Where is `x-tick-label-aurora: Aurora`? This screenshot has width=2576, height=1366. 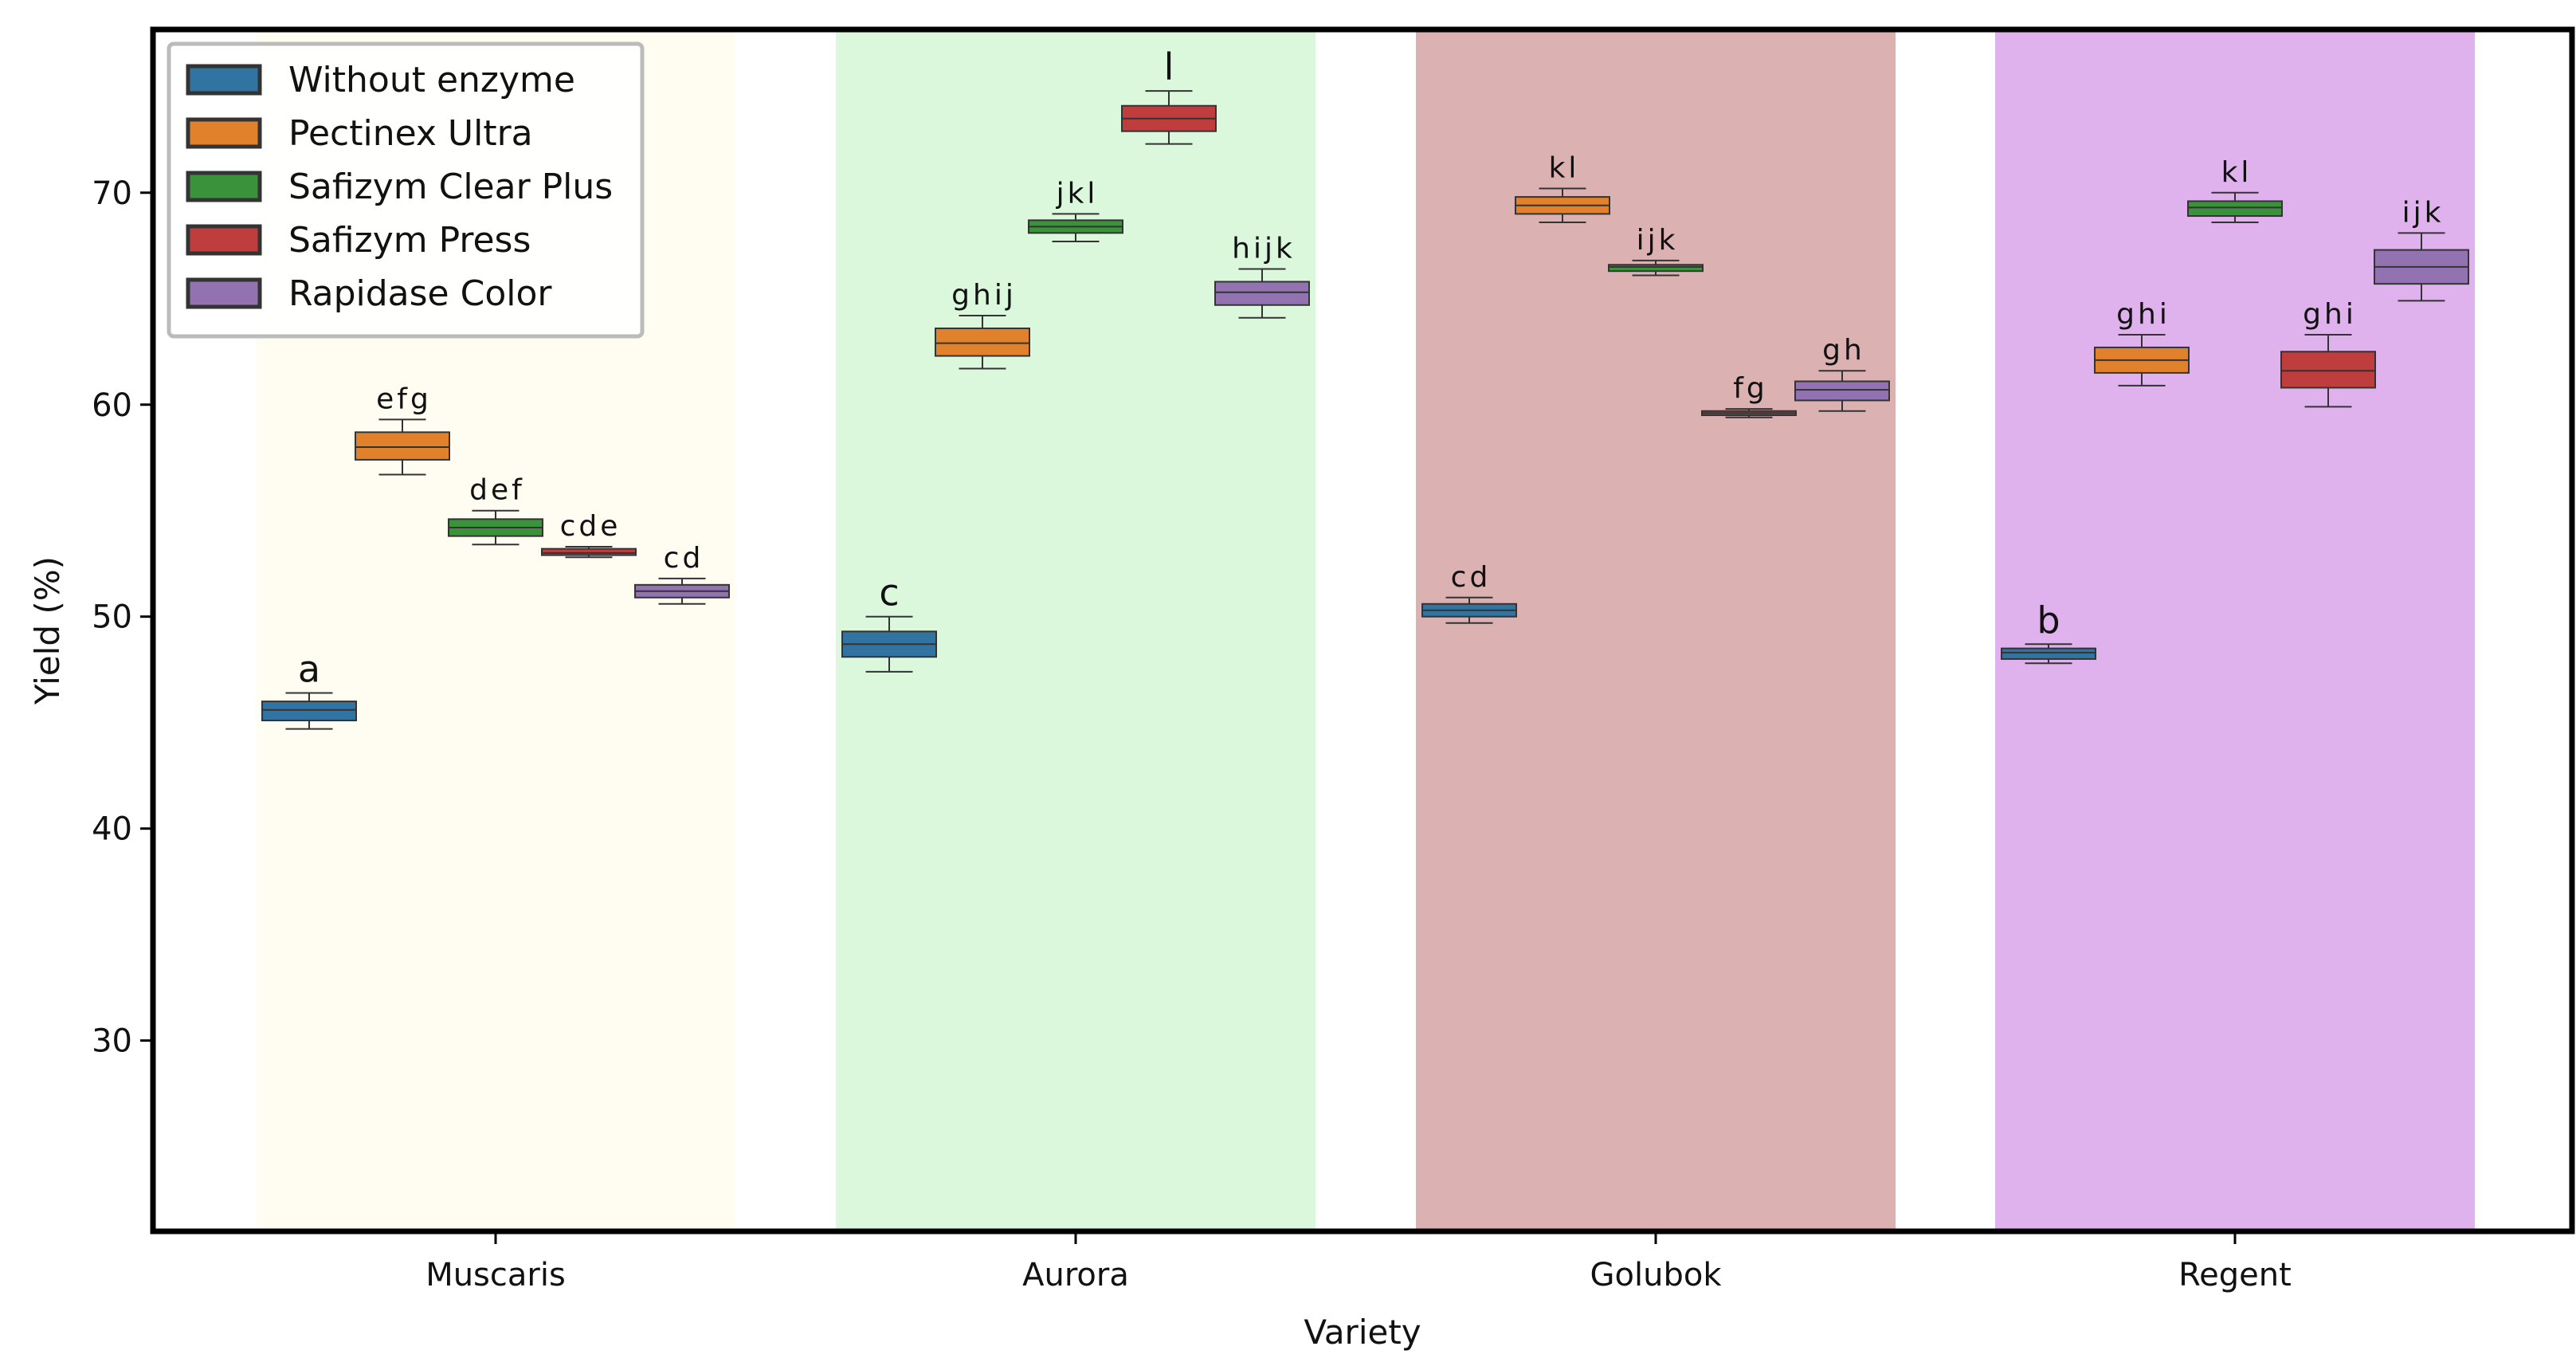
x-tick-label-aurora: Aurora is located at coordinates (1075, 1275).